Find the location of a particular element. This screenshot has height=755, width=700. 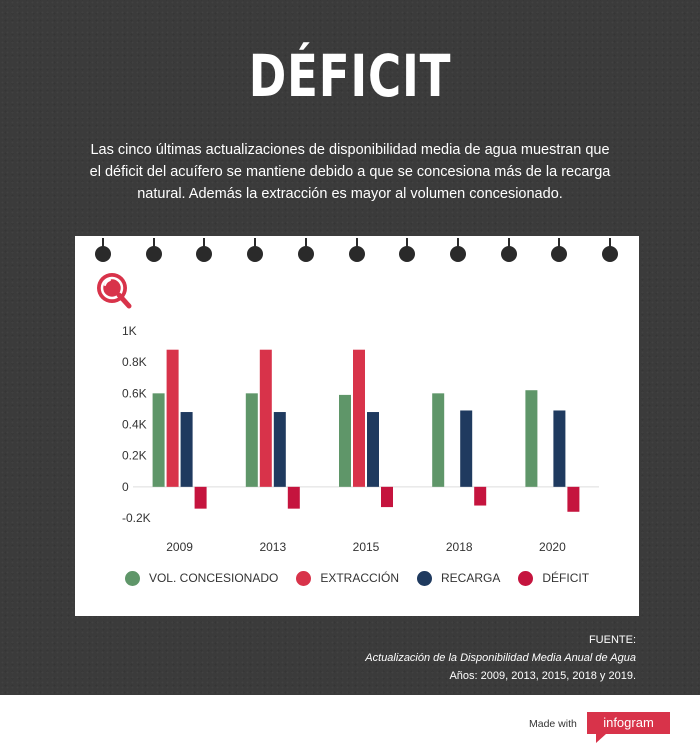

search-icon is located at coordinates (114, 291).